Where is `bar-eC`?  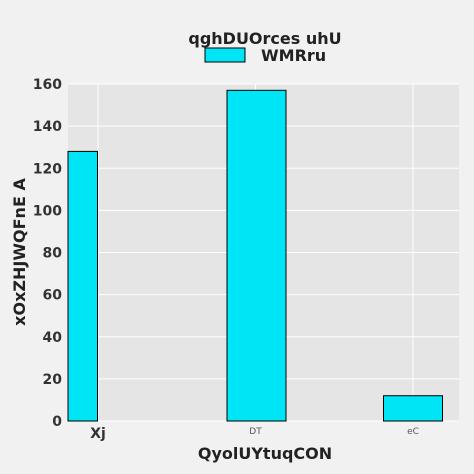
bar-eC is located at coordinates (413, 408).